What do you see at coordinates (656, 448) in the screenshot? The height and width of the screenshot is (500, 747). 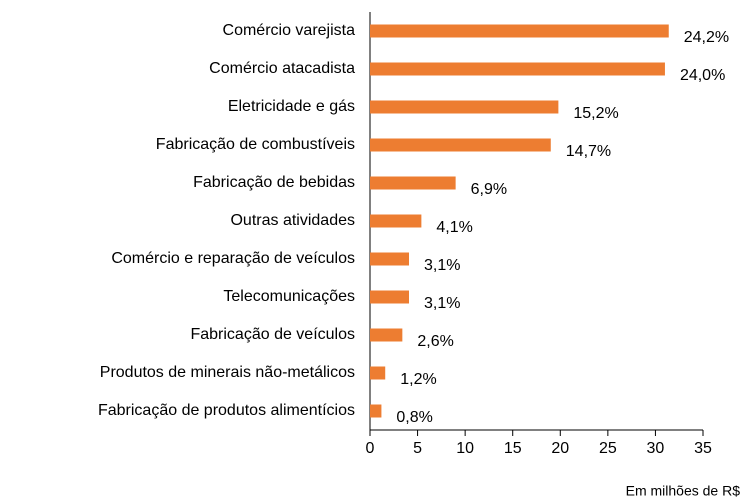 I see `x-tick-label: 30` at bounding box center [656, 448].